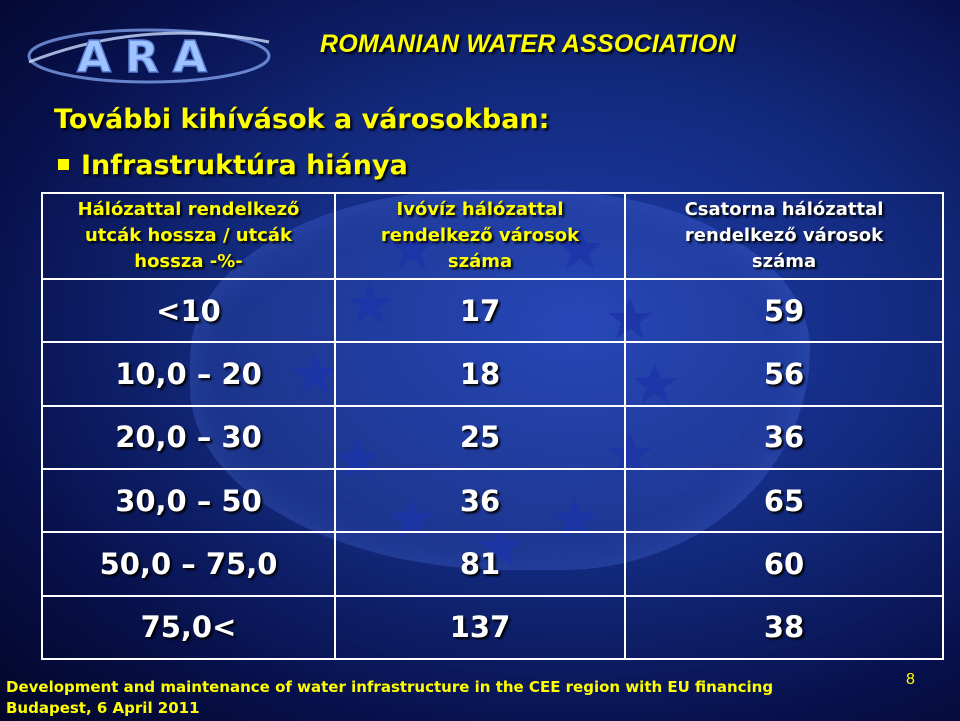 This screenshot has width=960, height=721. I want to click on table-cell: 65, so click(784, 500).